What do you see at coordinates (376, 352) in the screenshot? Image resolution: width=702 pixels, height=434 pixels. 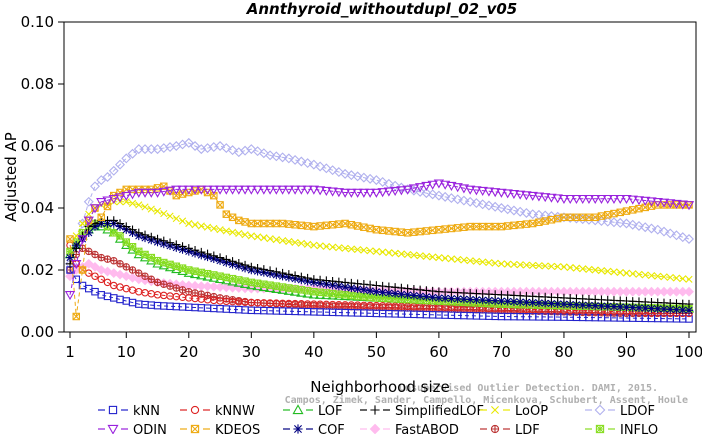 I see `x-tick-label: 50` at bounding box center [376, 352].